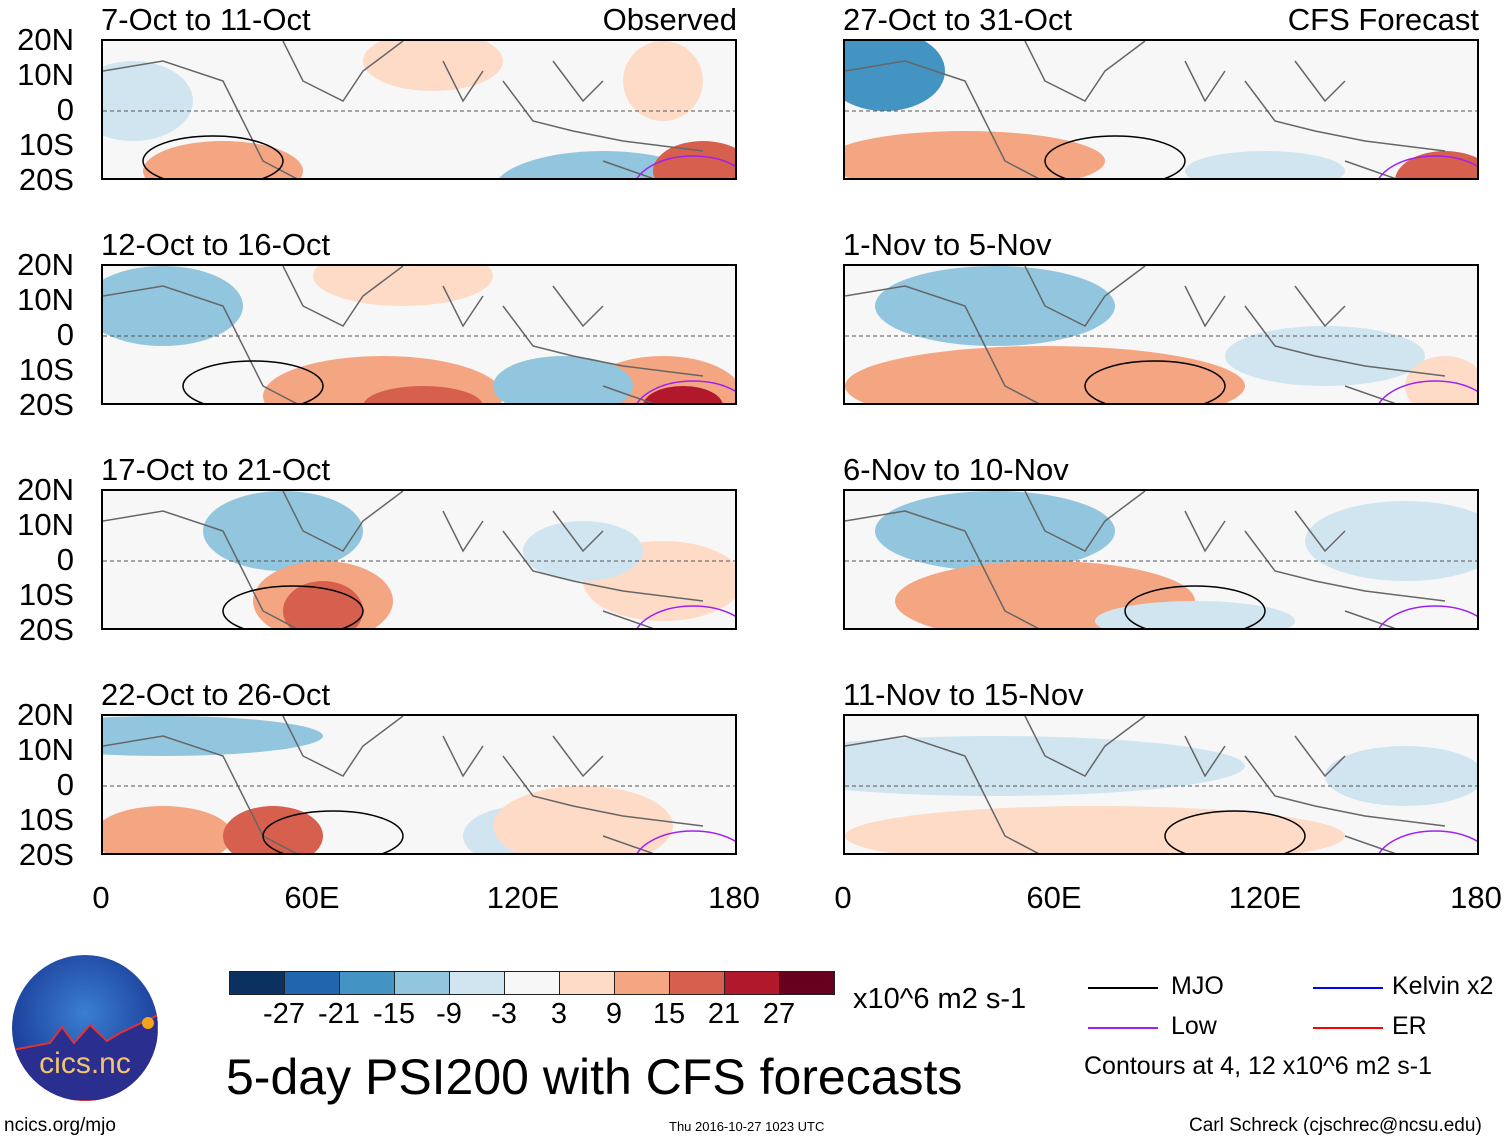  Describe the element at coordinates (1335, 1125) in the screenshot. I see `footer-credit: Carl Schreck (cjschrec@ncsu.edu)` at that location.